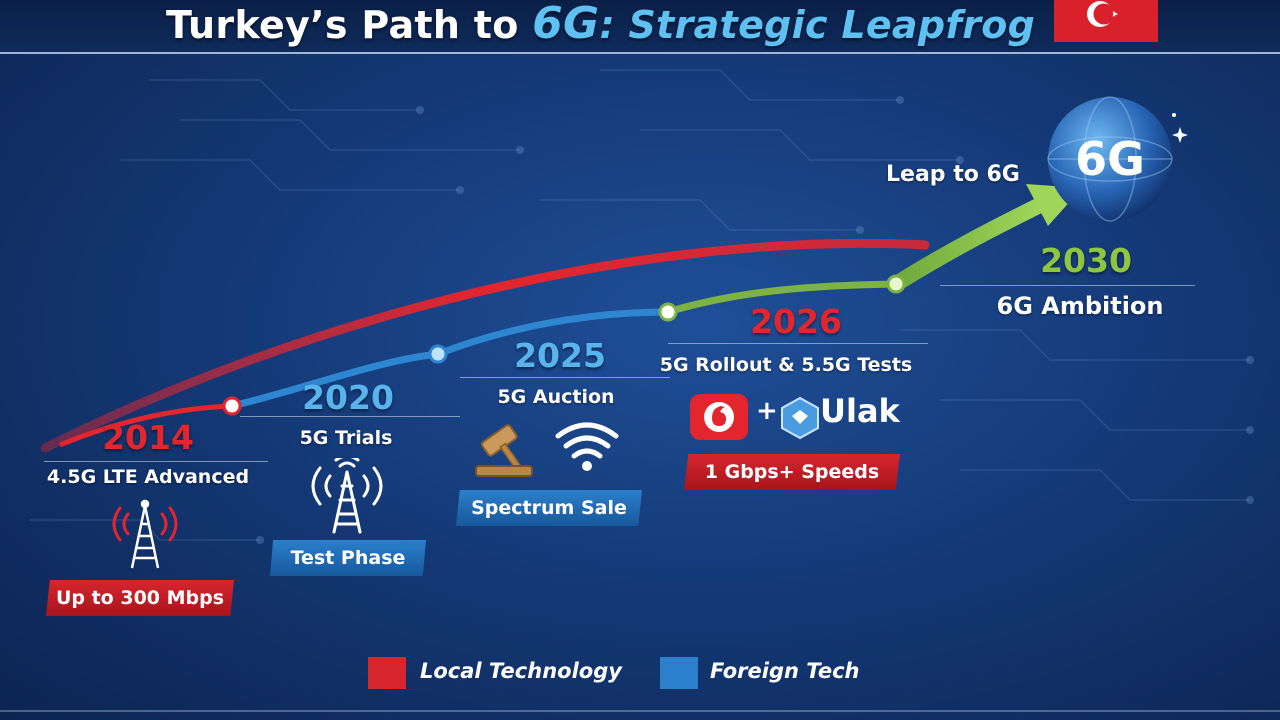 The width and height of the screenshot is (1280, 720). I want to click on future-curve, so click(782, 298).